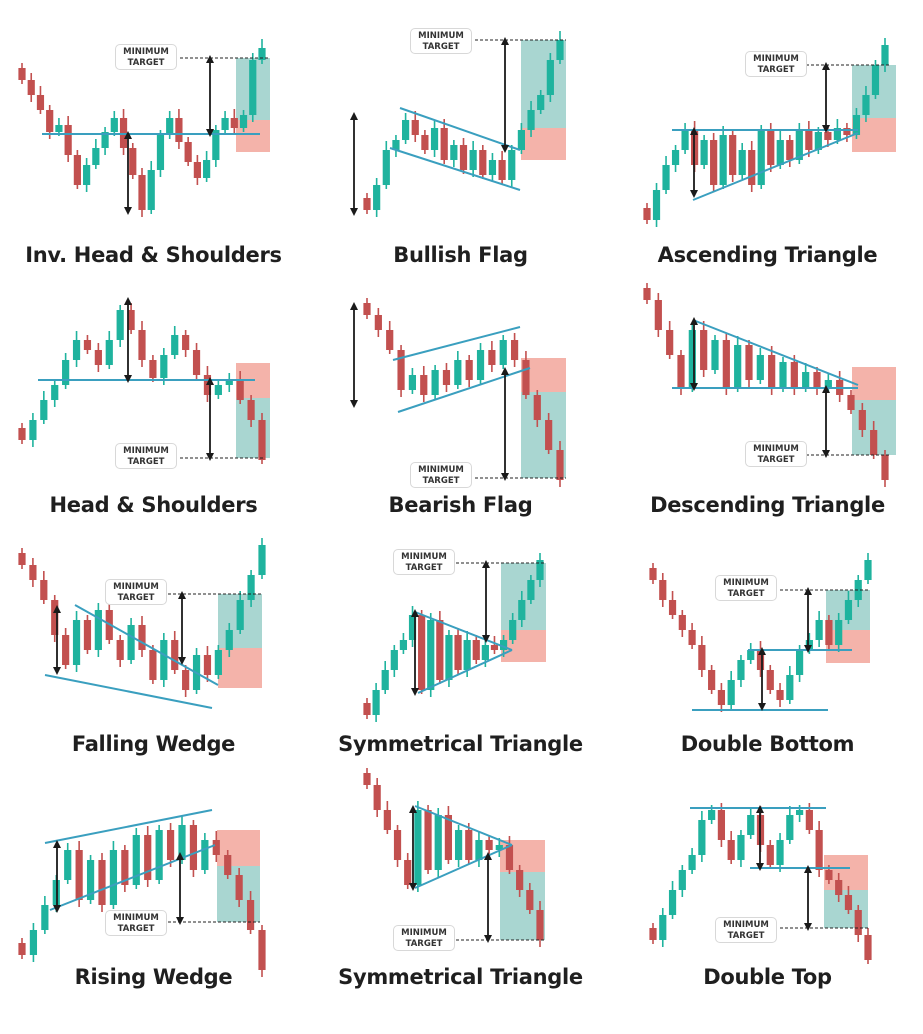 The height and width of the screenshot is (1034, 923). Describe the element at coordinates (153, 255) in the screenshot. I see `pattern-title: Inv. Head & Shoulders` at that location.